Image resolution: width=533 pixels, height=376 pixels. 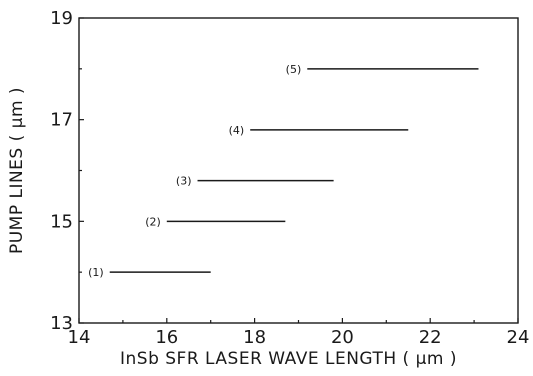 I want to click on x-tick-label: 20, so click(x=342, y=337).